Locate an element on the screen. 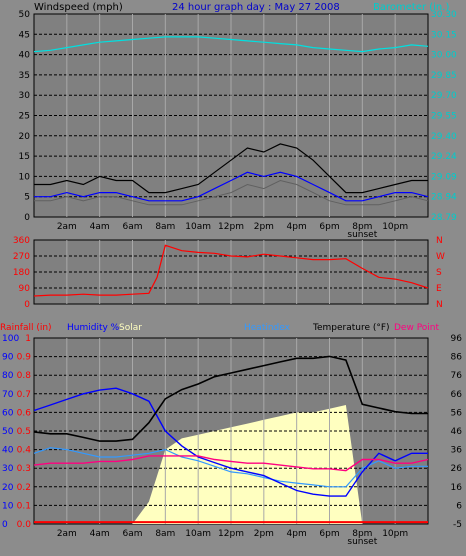  direction-tick-label: 270 is located at coordinates (21, 257).